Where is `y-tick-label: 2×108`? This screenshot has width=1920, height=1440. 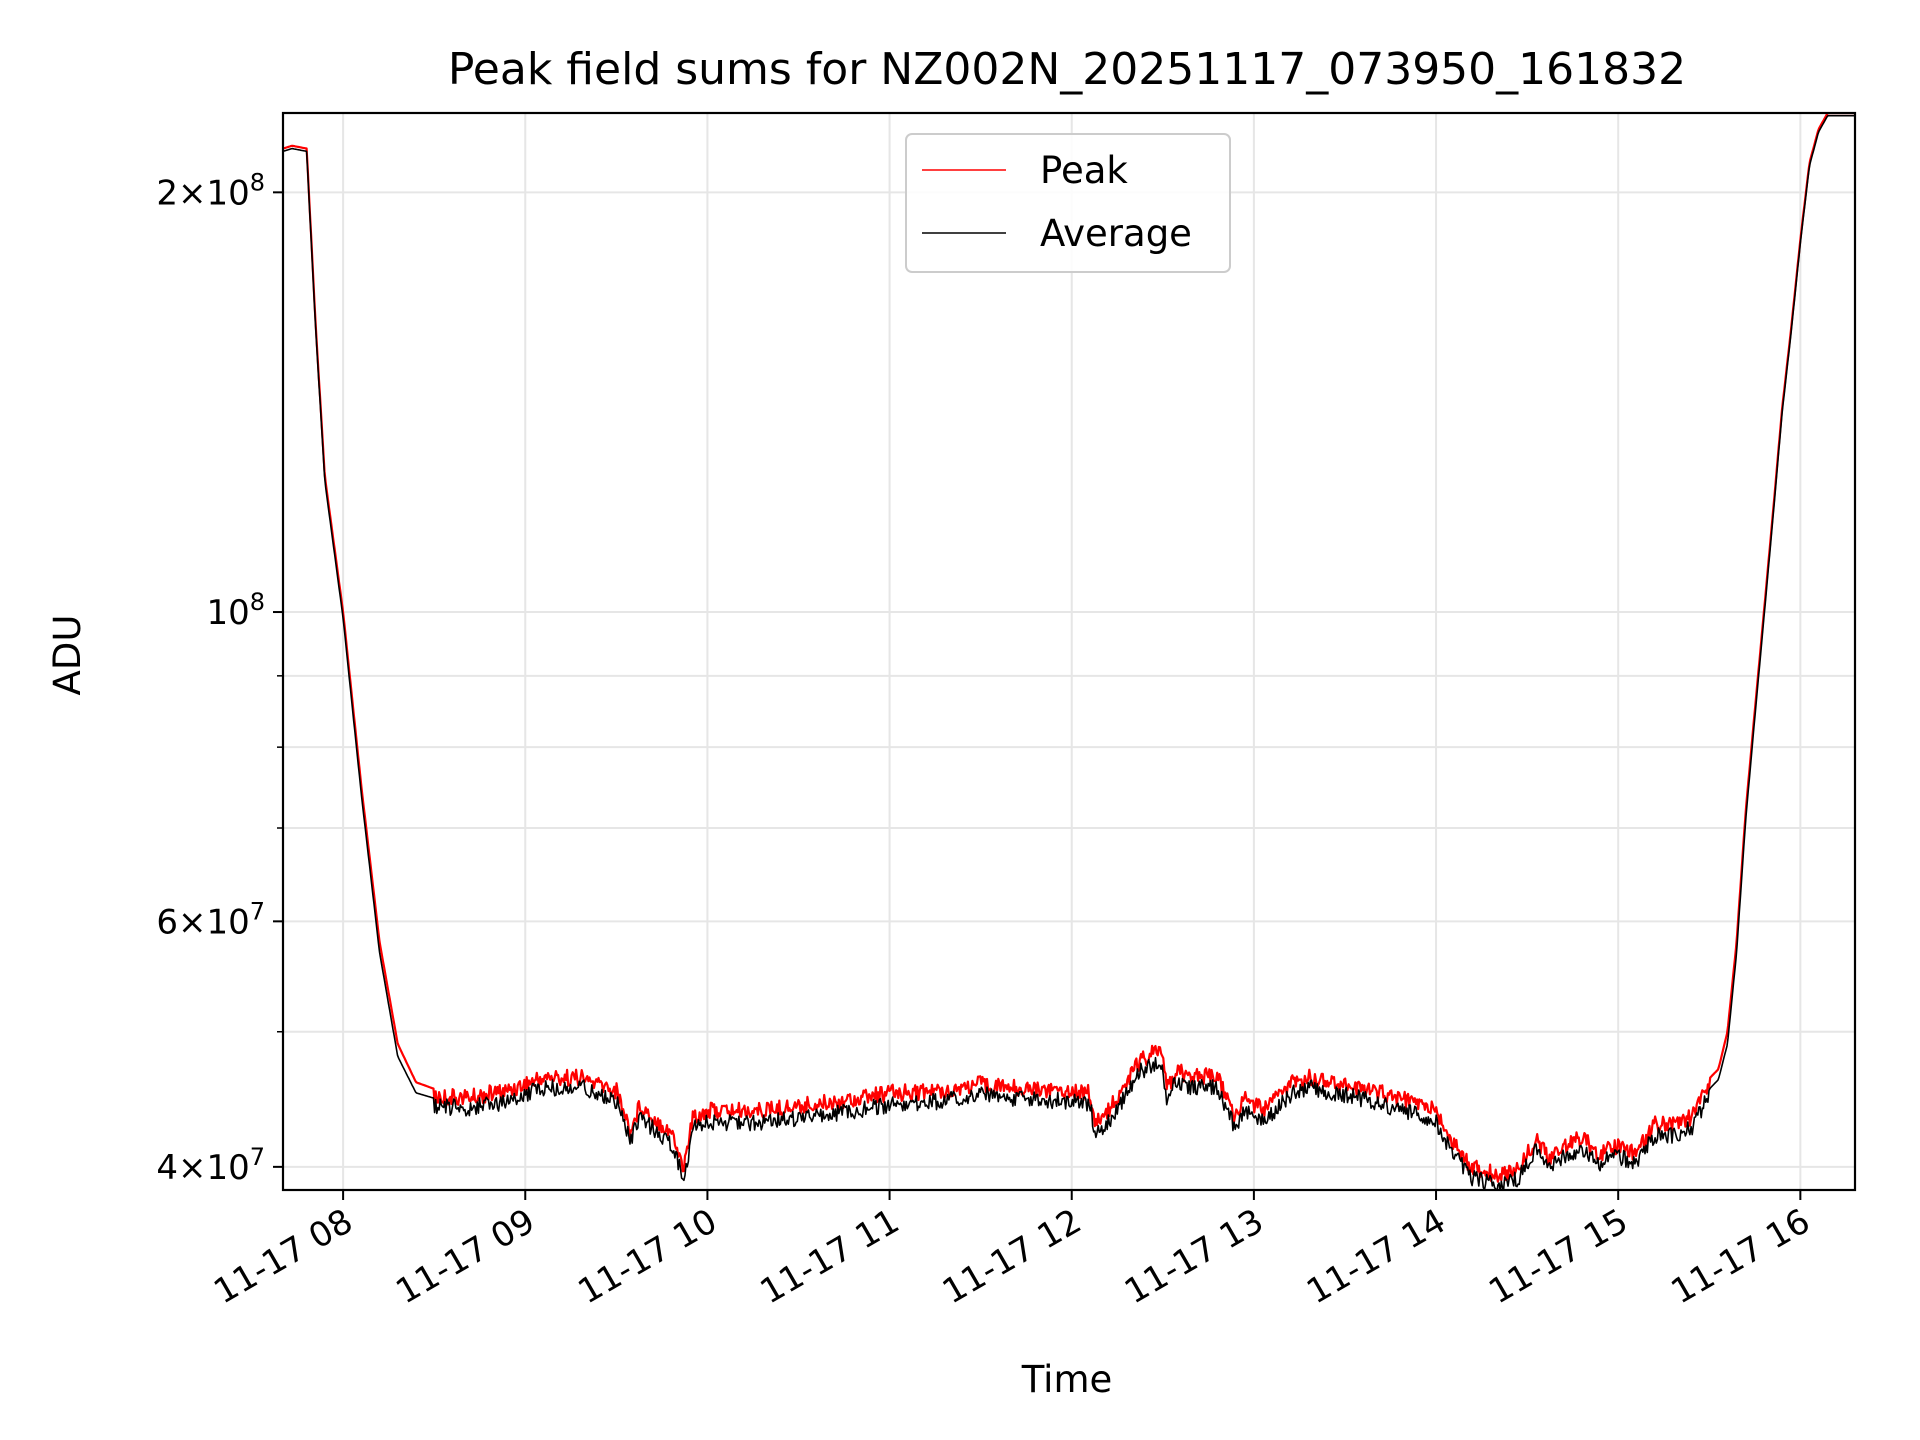 y-tick-label: 2×108 is located at coordinates (210, 190).